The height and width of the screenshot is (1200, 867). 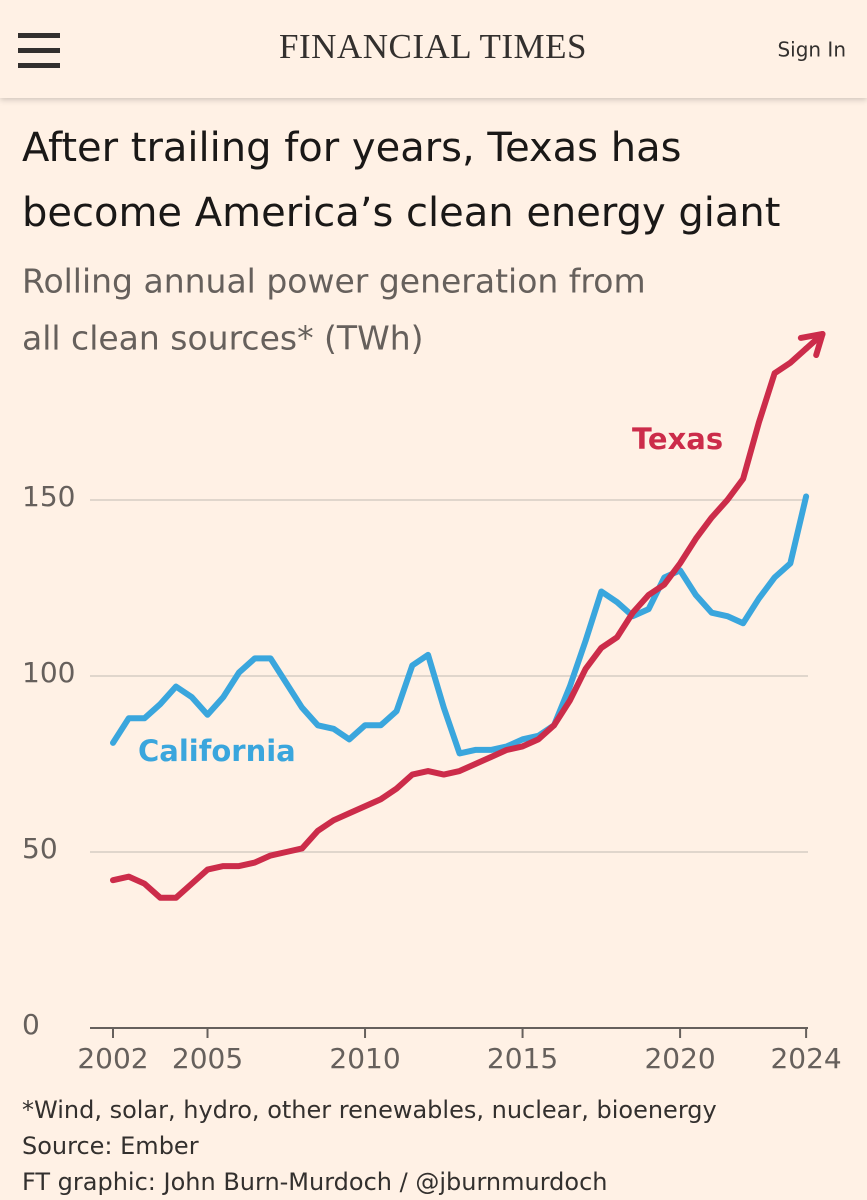 I want to click on y-tick-label: 100, so click(x=48, y=672).